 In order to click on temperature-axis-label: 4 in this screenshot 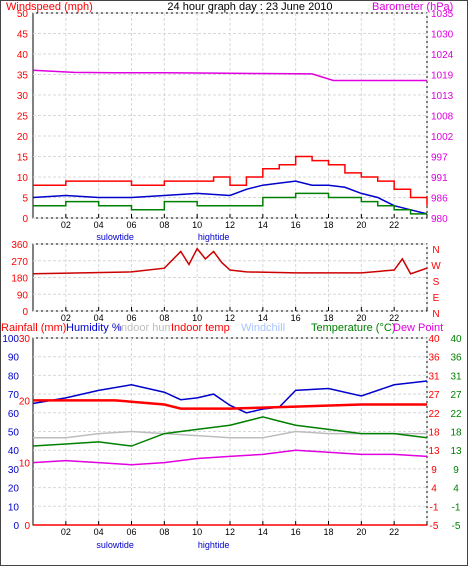, I will do `click(434, 489)`.